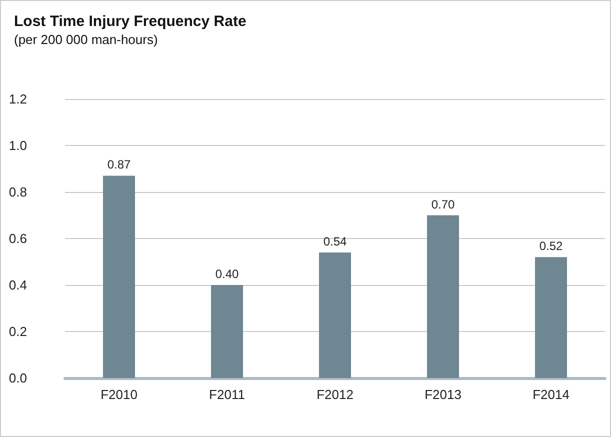 The image size is (611, 437). I want to click on data-label: 0.54, so click(335, 241).